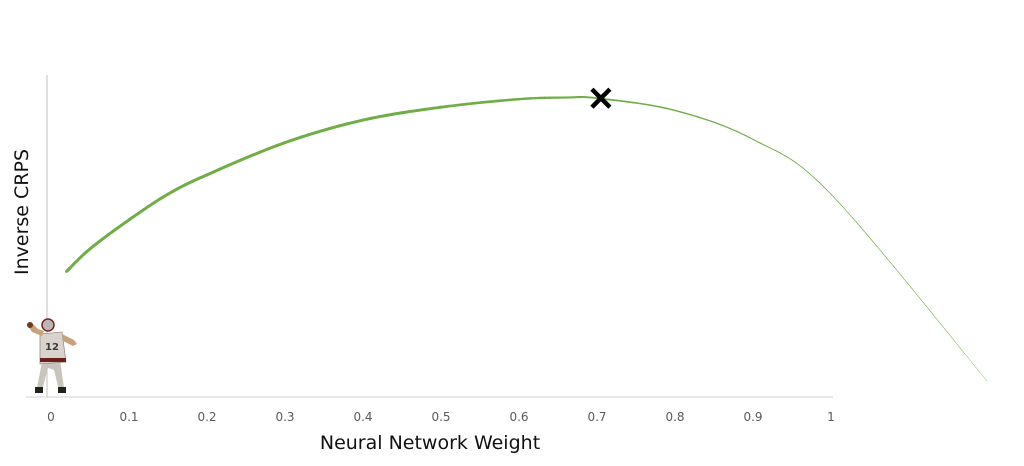 The height and width of the screenshot is (466, 1024). I want to click on quarterback-helmet, so click(48, 325).